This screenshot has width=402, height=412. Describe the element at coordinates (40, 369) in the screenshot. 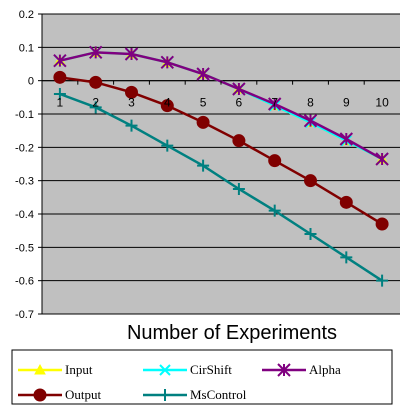

I see `marker-triangle` at that location.